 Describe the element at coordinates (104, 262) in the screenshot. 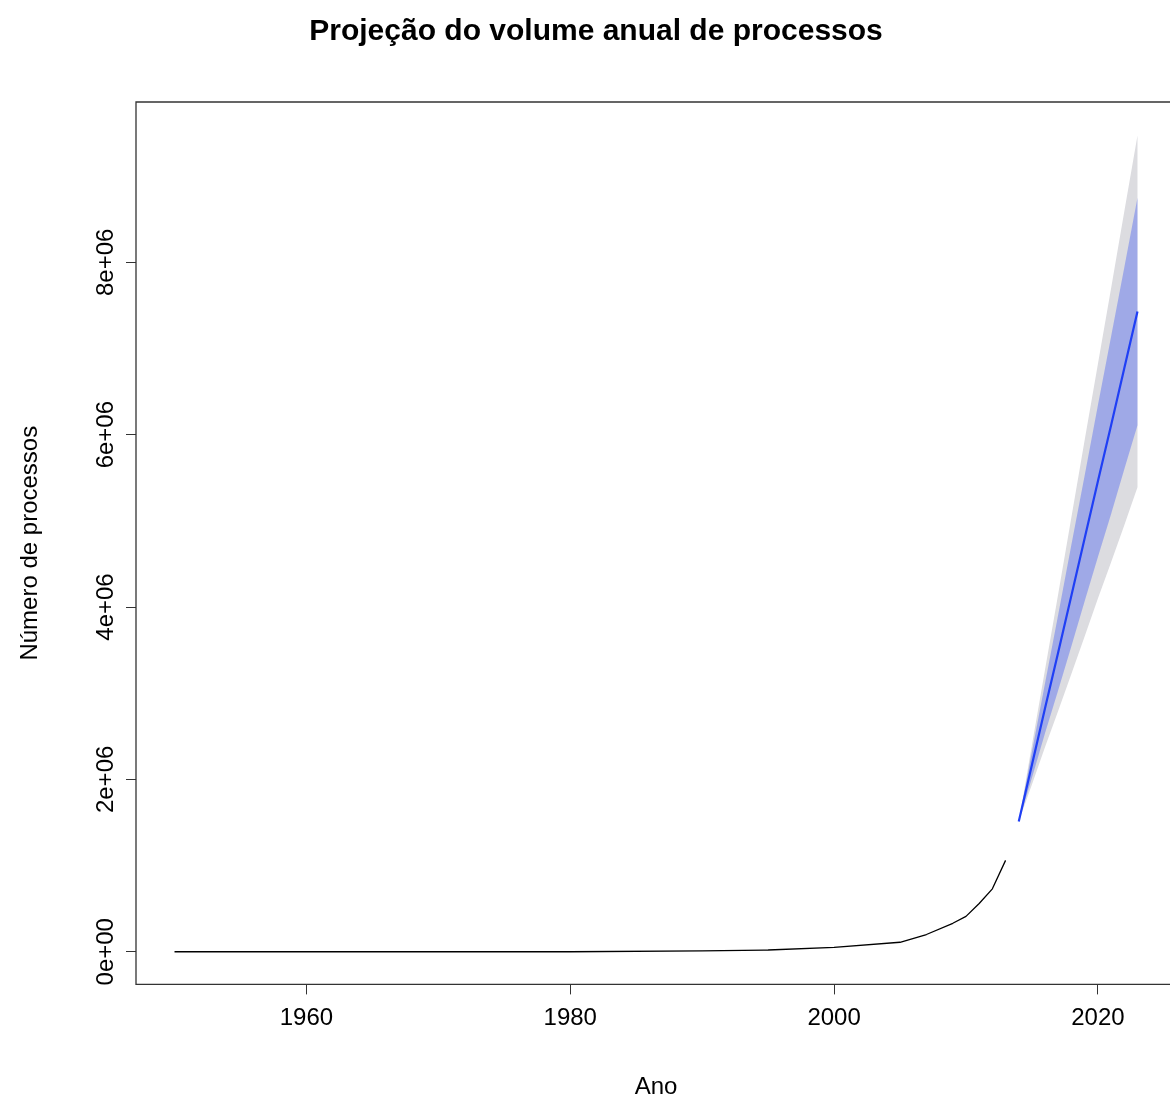

I see `y-tick-label: 8e+06` at that location.